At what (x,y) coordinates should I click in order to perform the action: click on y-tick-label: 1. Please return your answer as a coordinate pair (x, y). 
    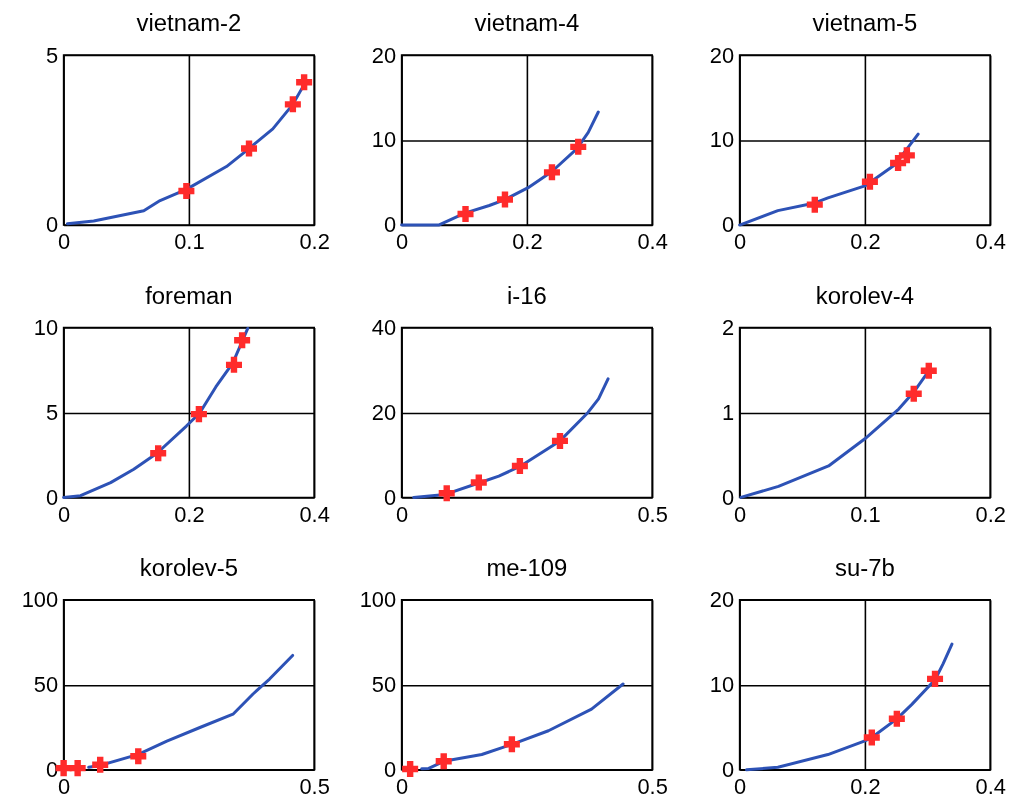
    Looking at the image, I should click on (728, 412).